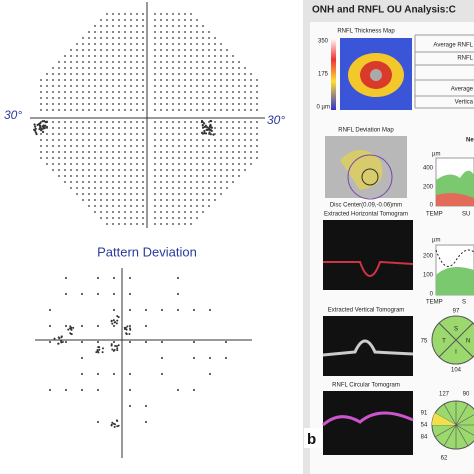 This screenshot has height=474, width=474. What do you see at coordinates (424, 342) in the screenshot?
I see `quadrant-value: 75` at bounding box center [424, 342].